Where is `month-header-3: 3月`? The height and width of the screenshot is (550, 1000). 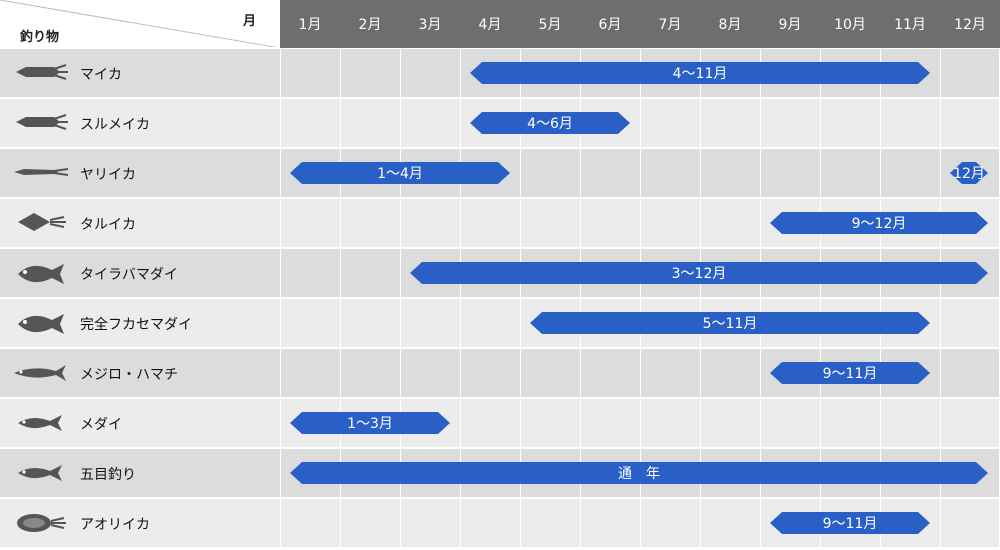 month-header-3: 3月 is located at coordinates (430, 24).